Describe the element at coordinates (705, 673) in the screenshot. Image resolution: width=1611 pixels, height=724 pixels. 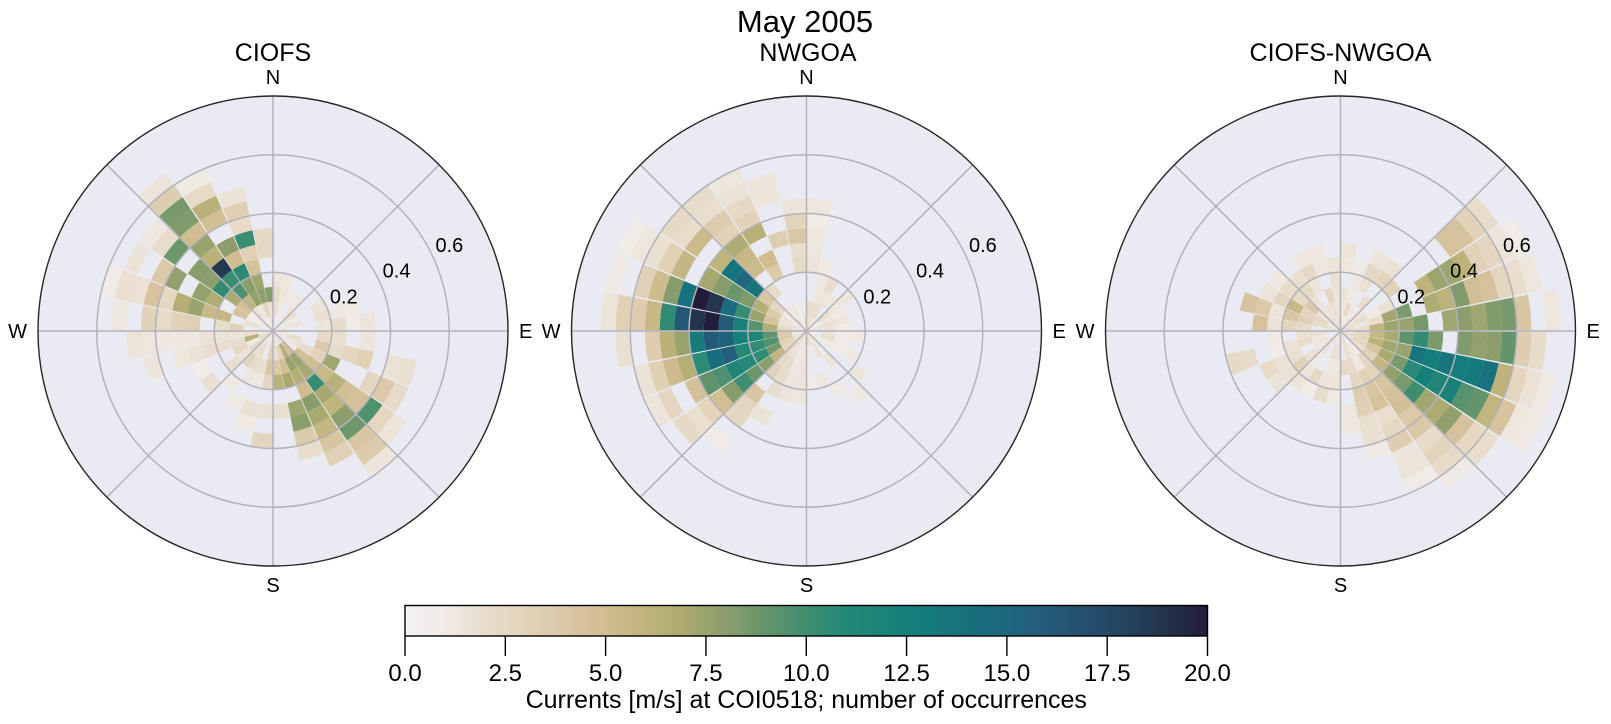
I see `svg-text: 7.5` at that location.